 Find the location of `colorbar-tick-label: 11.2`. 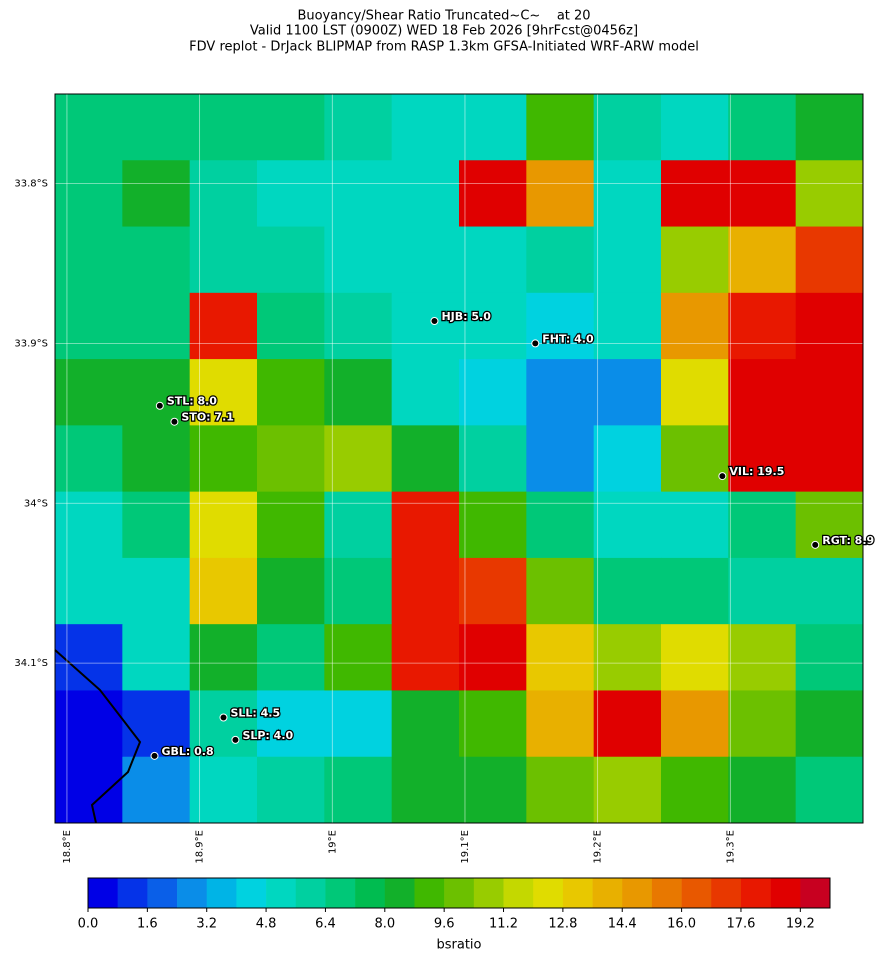

colorbar-tick-label: 11.2 is located at coordinates (503, 924).